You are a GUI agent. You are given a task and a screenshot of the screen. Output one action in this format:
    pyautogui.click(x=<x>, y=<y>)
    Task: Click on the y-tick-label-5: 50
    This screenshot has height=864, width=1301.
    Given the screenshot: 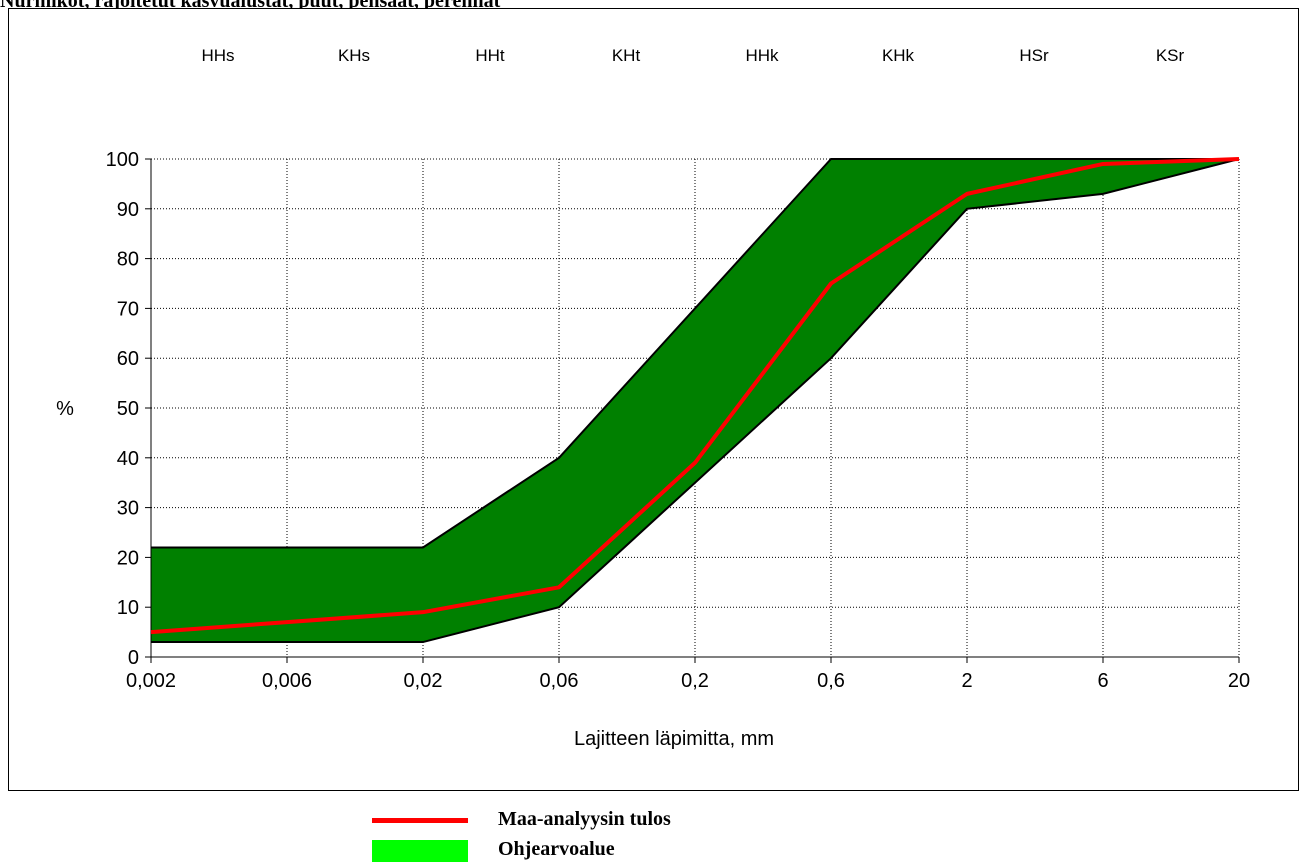 What is the action you would take?
    pyautogui.click(x=128, y=409)
    